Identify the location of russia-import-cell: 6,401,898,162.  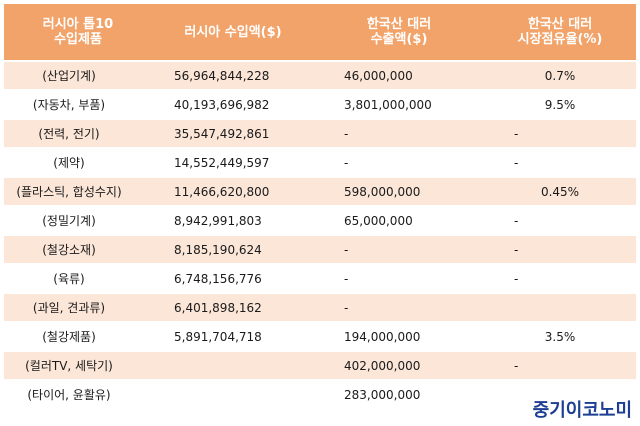
(233, 307).